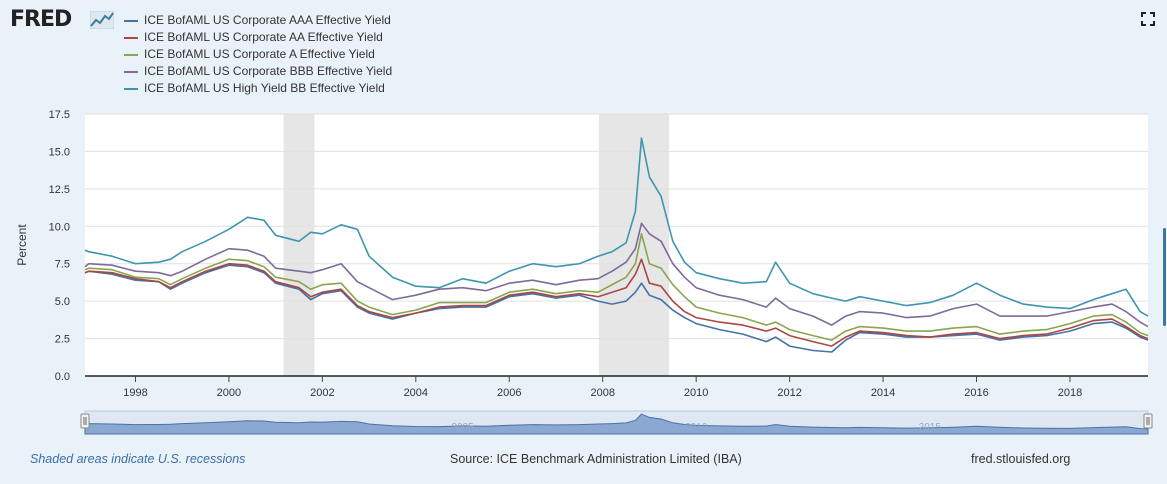 This screenshot has width=1167, height=484. What do you see at coordinates (462, 427) in the screenshot?
I see `navigator-label: 2005` at bounding box center [462, 427].